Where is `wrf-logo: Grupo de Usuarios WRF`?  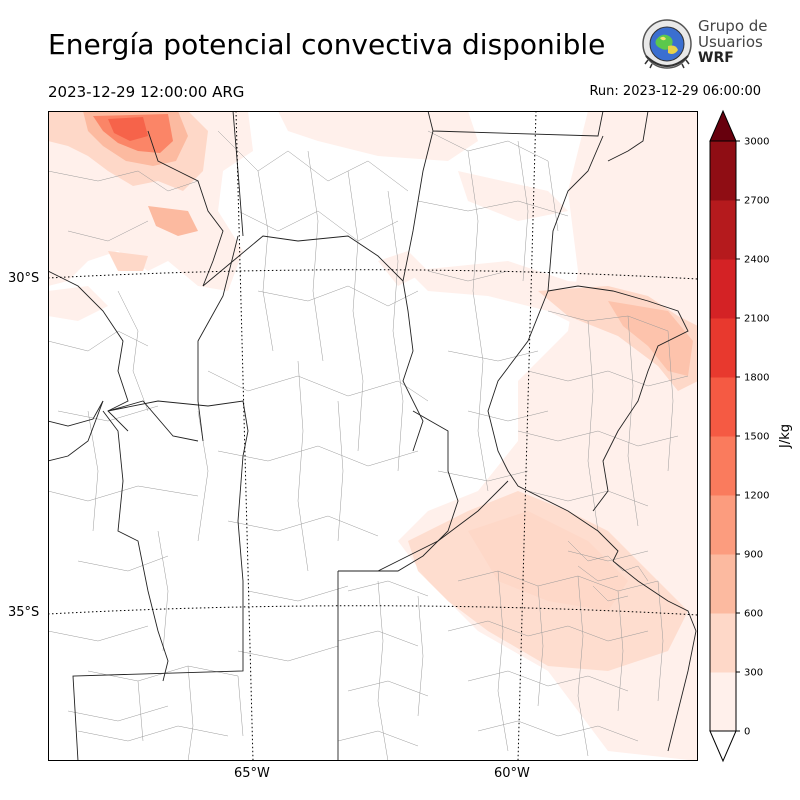 wrf-logo: Grupo de Usuarios WRF is located at coordinates (703, 45).